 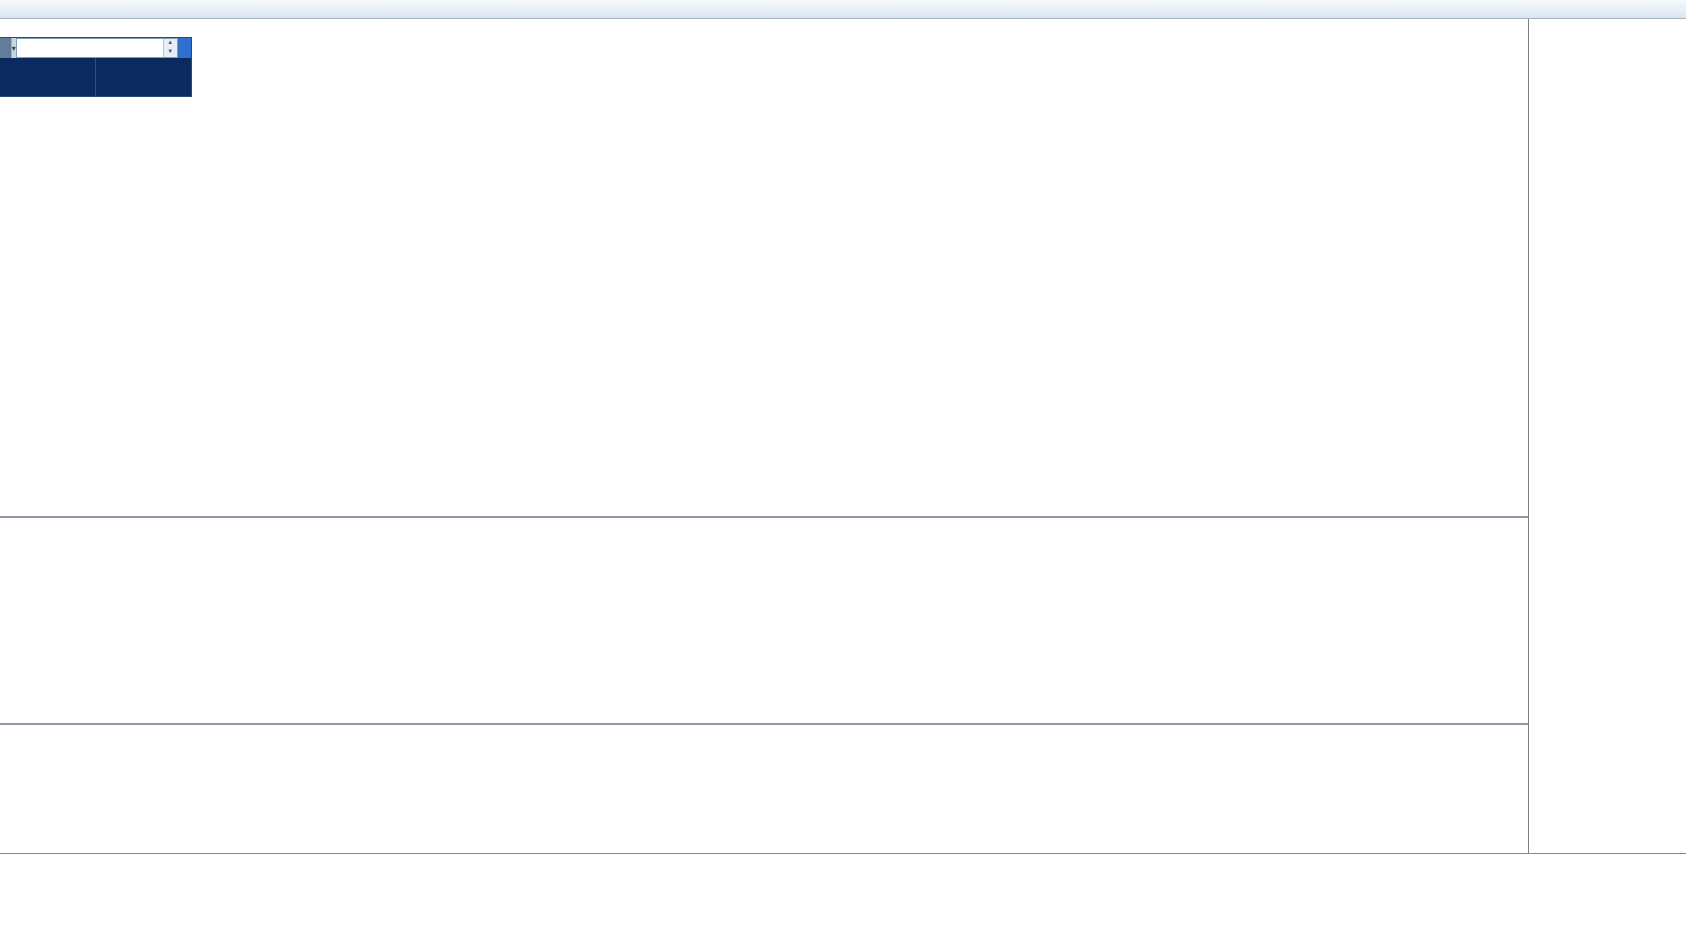 I want to click on rsi-indicator-pane, so click(x=764, y=789).